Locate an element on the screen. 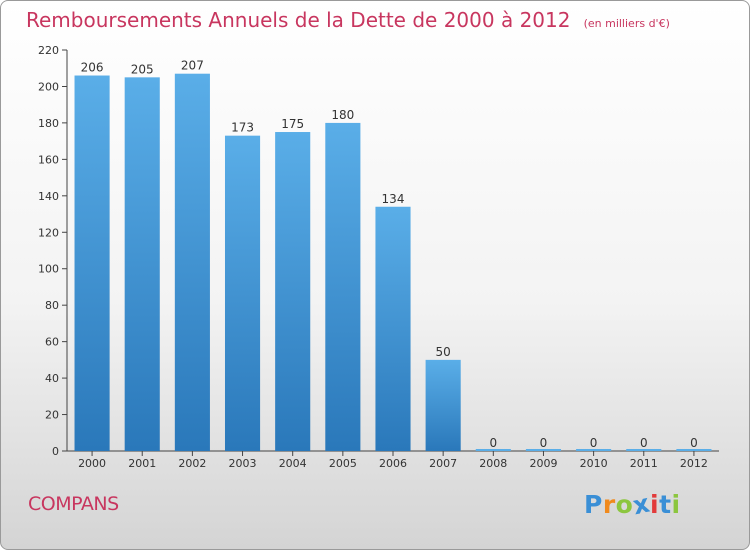 The image size is (750, 550). data-label-2011: 0 is located at coordinates (644, 443).